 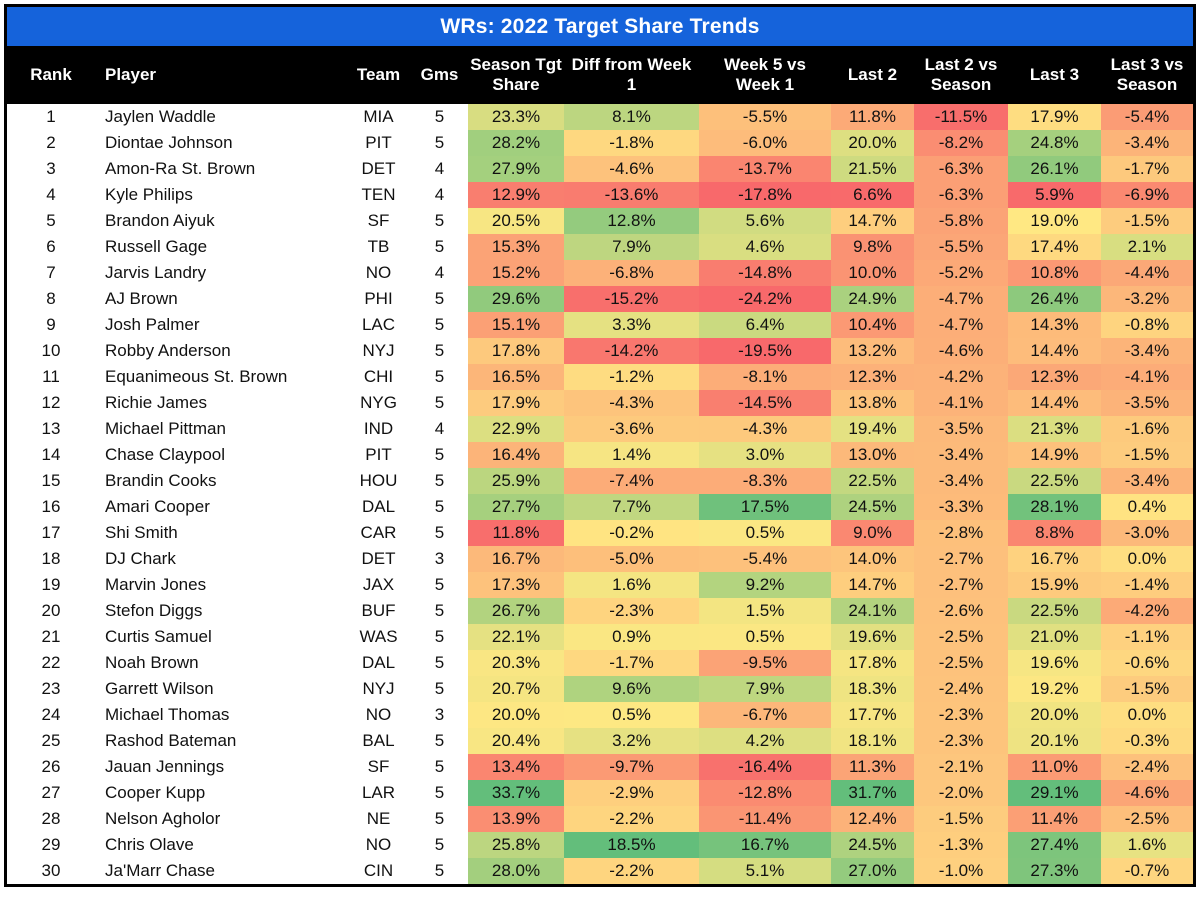 I want to click on w5_wk1-cell: 7.9%, so click(x=765, y=689).